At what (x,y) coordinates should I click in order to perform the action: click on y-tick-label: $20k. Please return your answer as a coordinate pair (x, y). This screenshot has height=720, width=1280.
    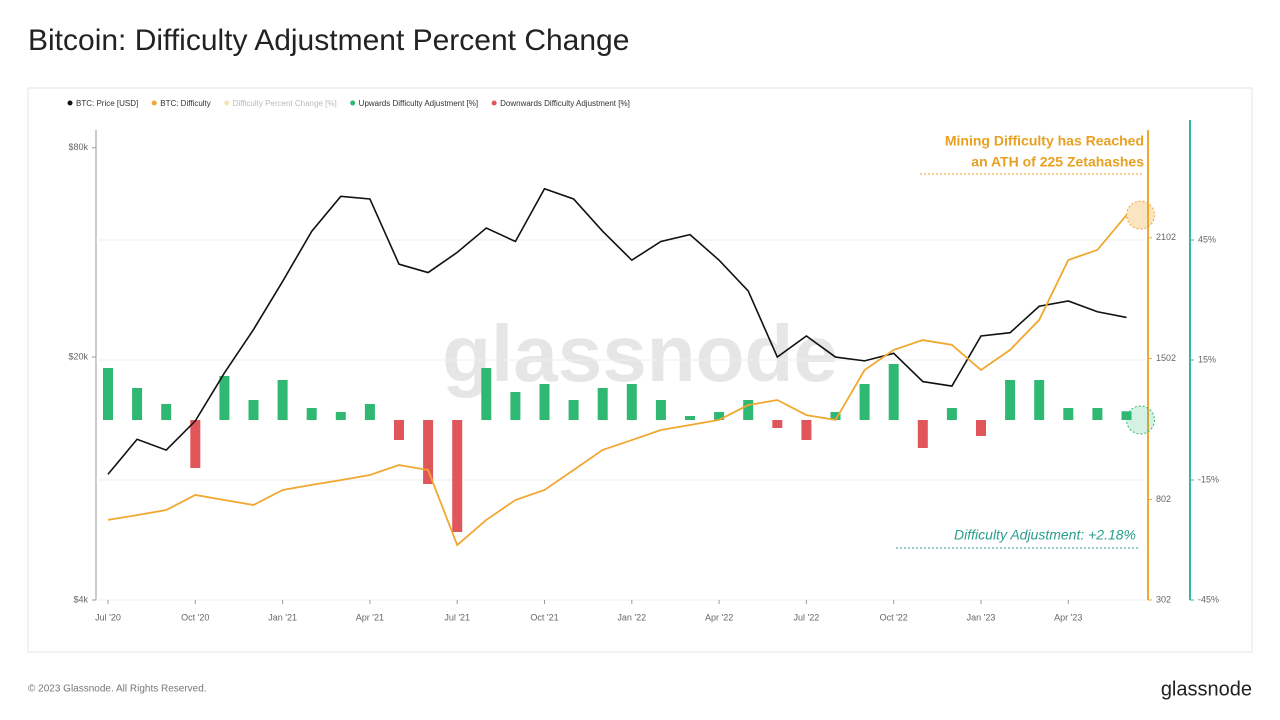
    Looking at the image, I should click on (78, 356).